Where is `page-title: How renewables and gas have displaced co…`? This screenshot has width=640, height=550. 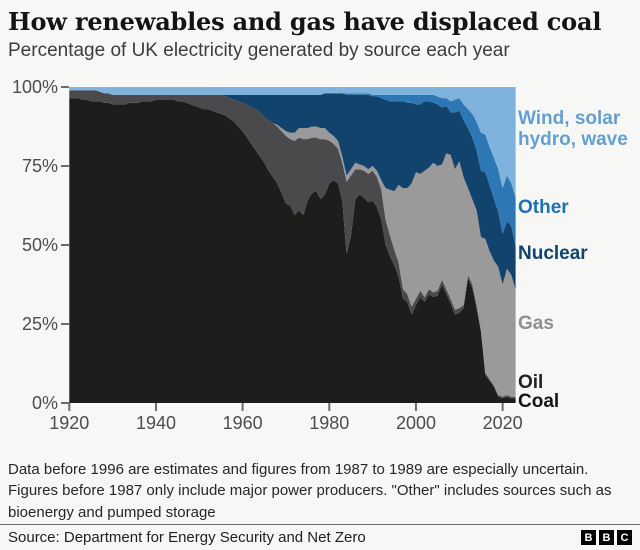
page-title: How renewables and gas have displaced co… is located at coordinates (305, 21).